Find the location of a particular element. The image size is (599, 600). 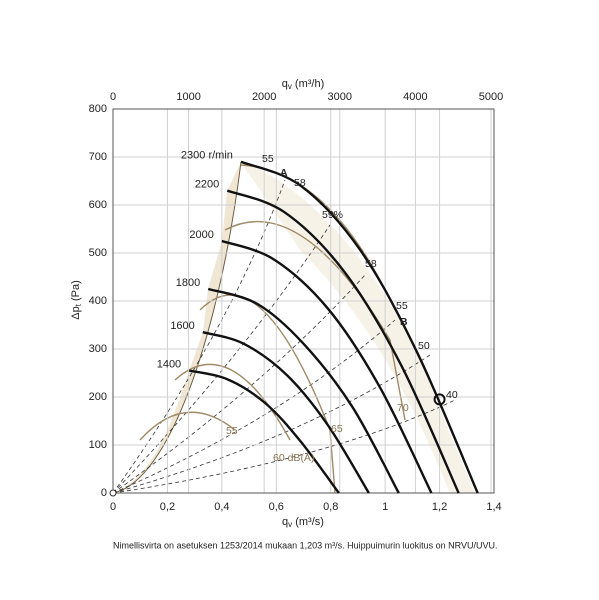

series-label: 2000 is located at coordinates (201, 235).